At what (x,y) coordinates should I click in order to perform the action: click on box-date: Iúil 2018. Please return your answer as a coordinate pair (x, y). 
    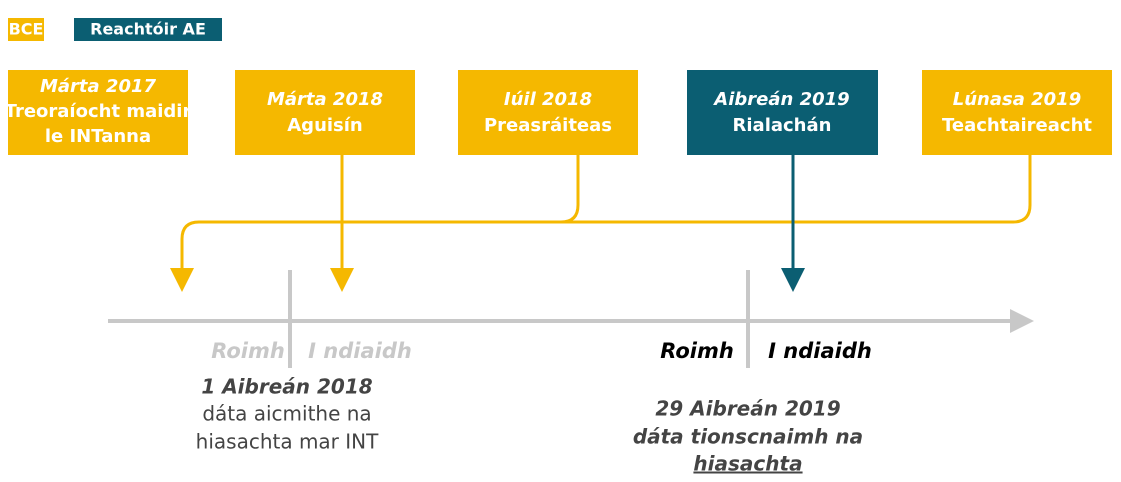
    Looking at the image, I should click on (548, 99).